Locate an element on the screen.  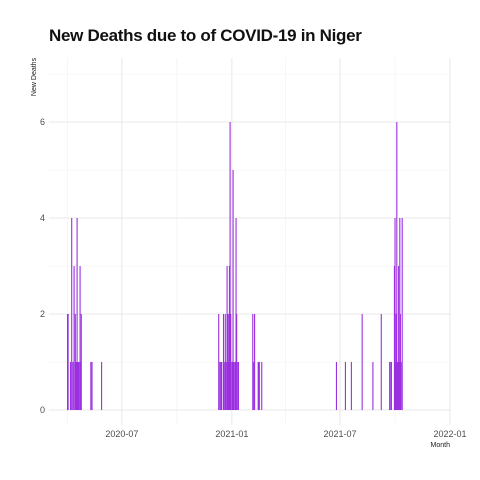
y-tick-label: 6 is located at coordinates (42, 122).